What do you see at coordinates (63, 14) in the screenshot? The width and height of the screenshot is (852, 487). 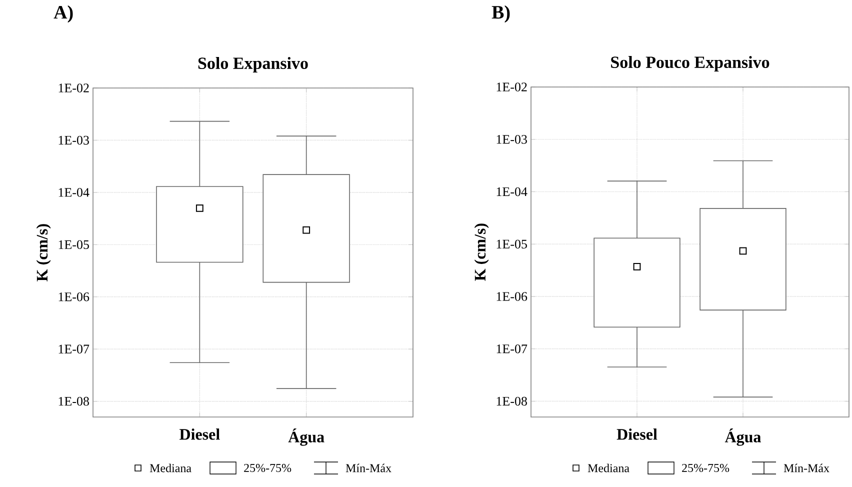 I see `text: A)` at bounding box center [63, 14].